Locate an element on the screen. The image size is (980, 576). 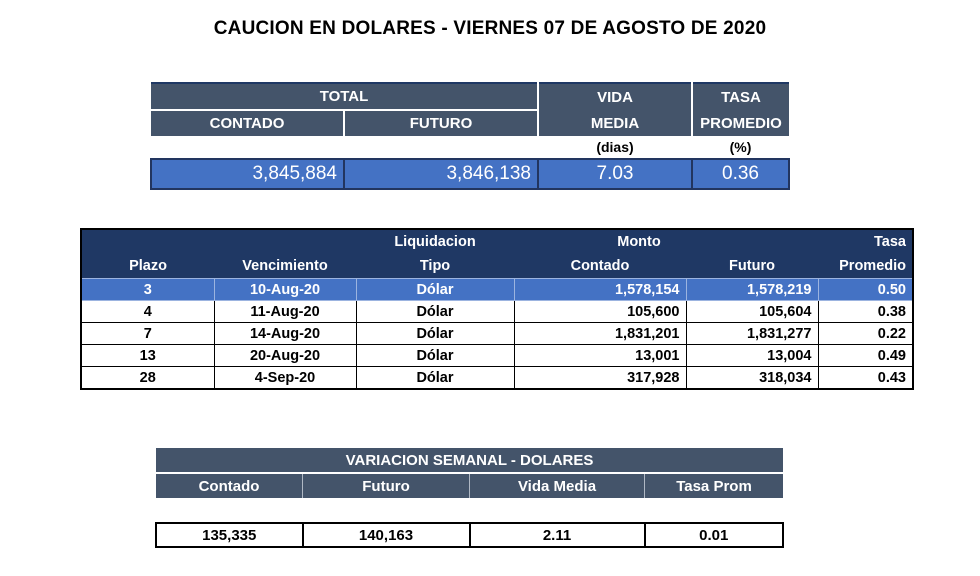
table-row: 4 11-Aug-20 Dólar 105,600 105,604 0.38 is located at coordinates (497, 311).